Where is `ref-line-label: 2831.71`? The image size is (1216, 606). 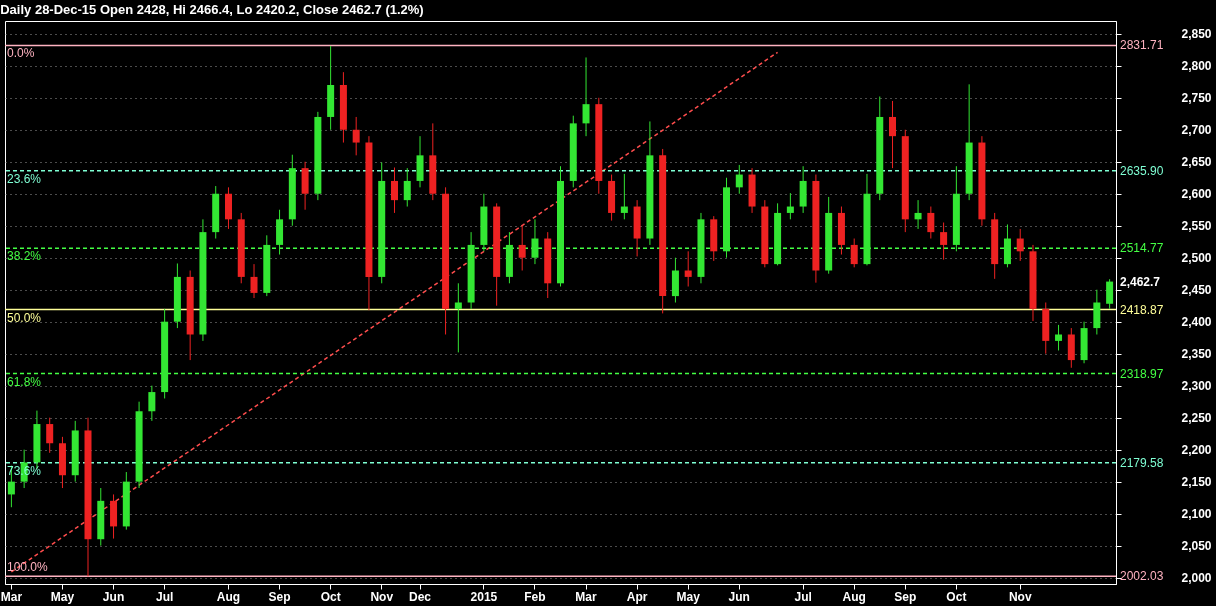 ref-line-label: 2831.71 is located at coordinates (1142, 45).